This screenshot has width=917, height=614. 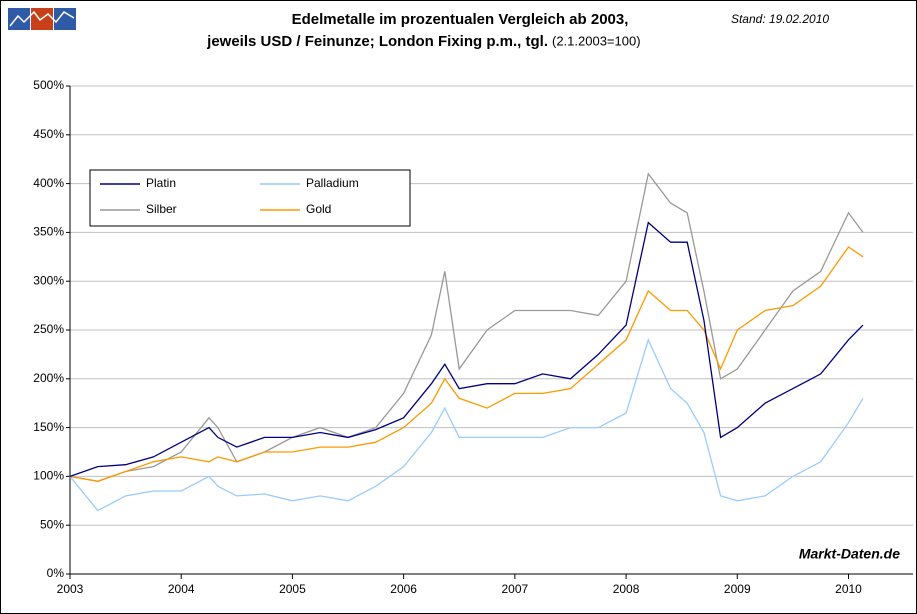 I want to click on y-tick-label: 50%, so click(x=52, y=524).